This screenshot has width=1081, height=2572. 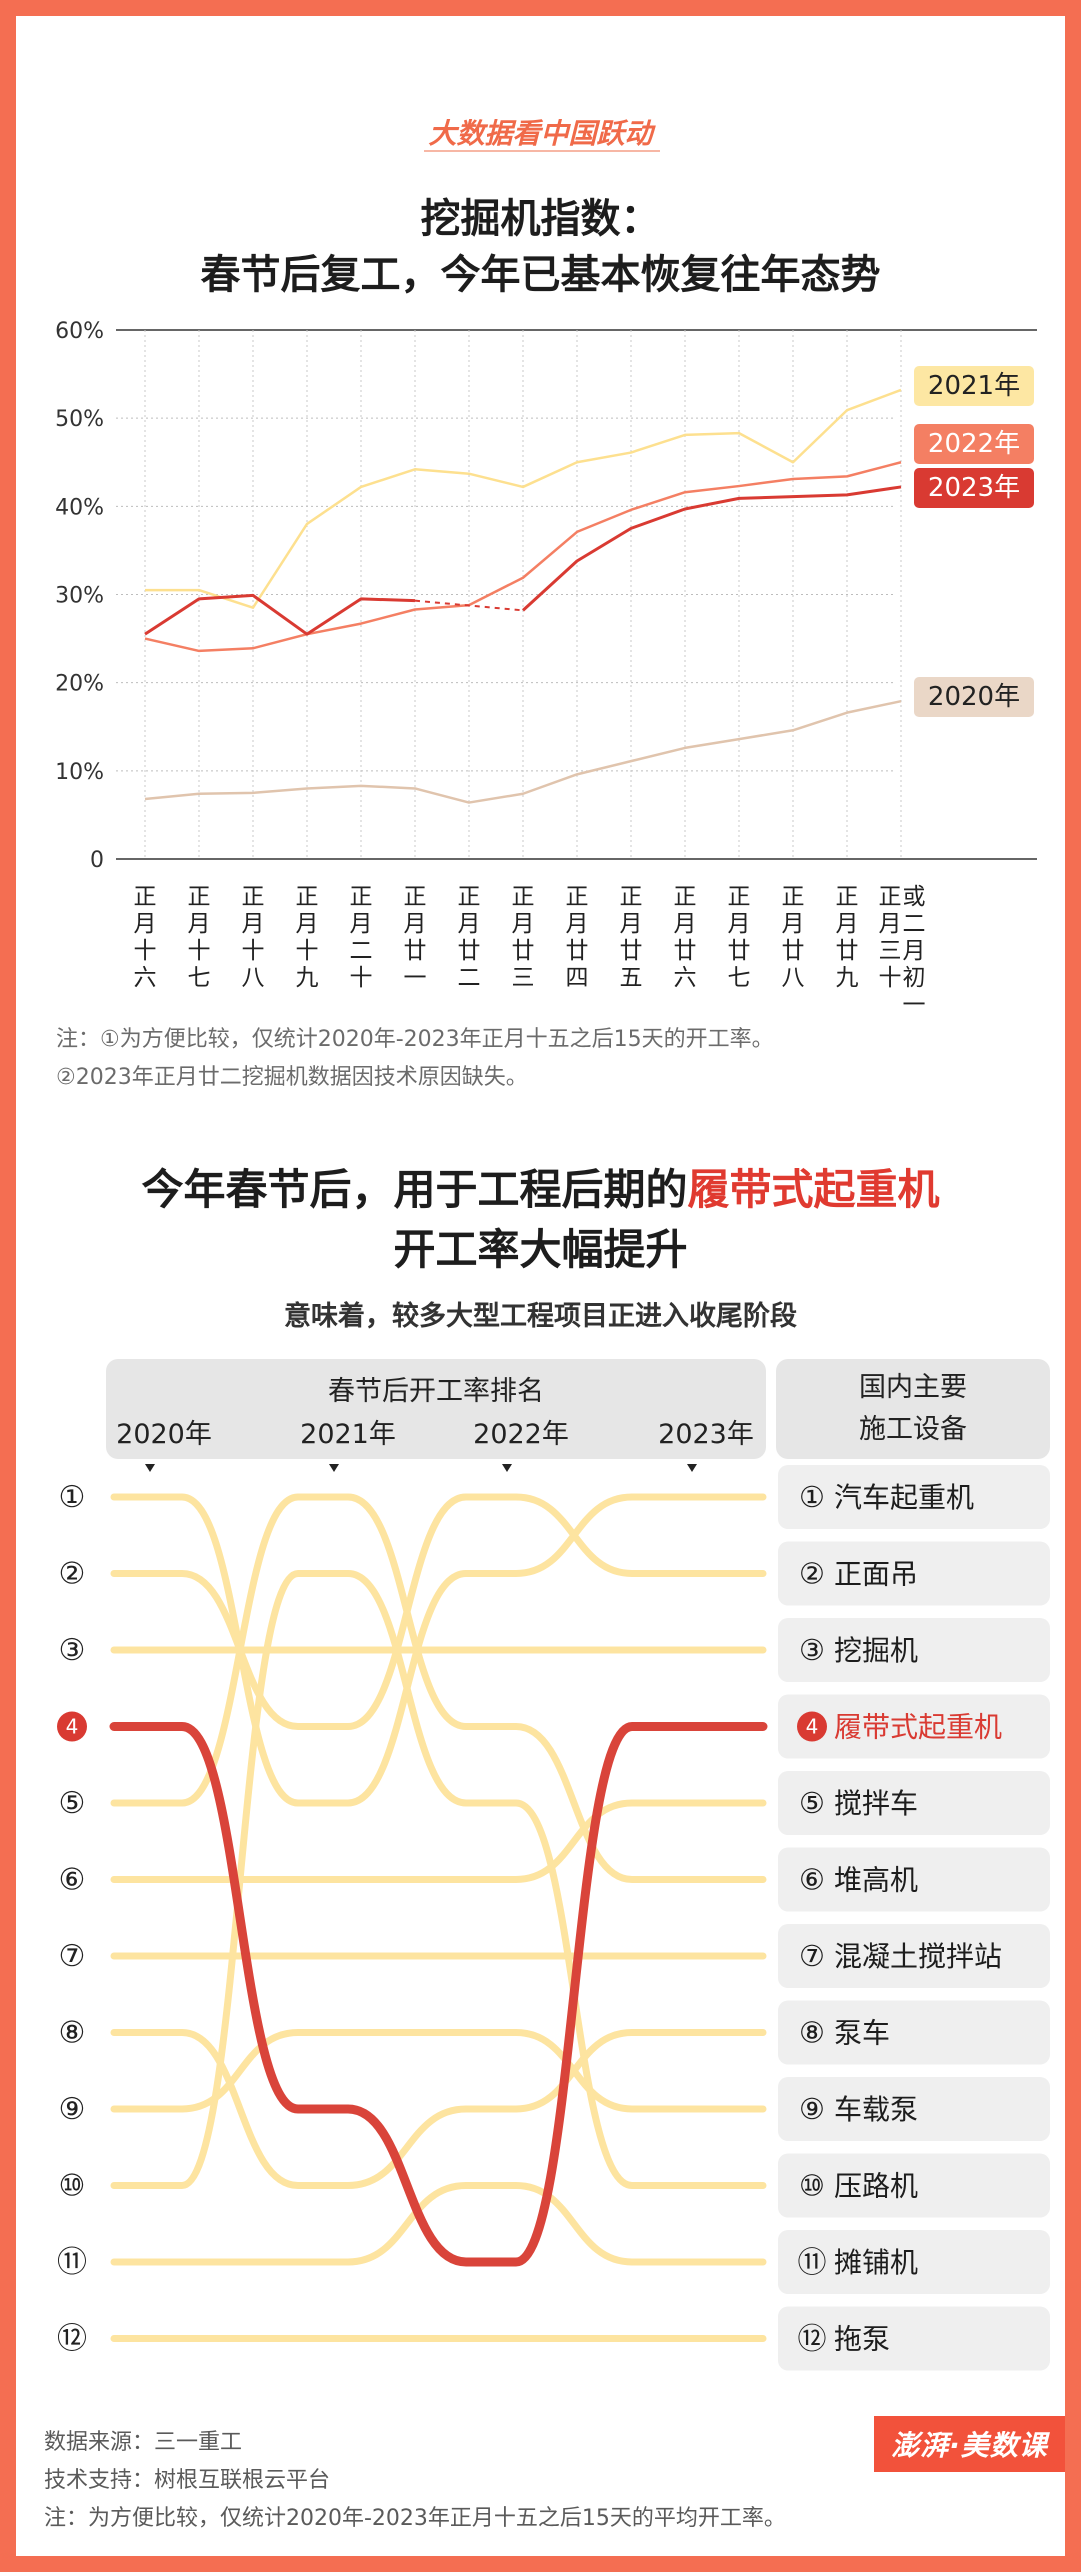 I want to click on rank-marker-label: ②, so click(x=72, y=1574).